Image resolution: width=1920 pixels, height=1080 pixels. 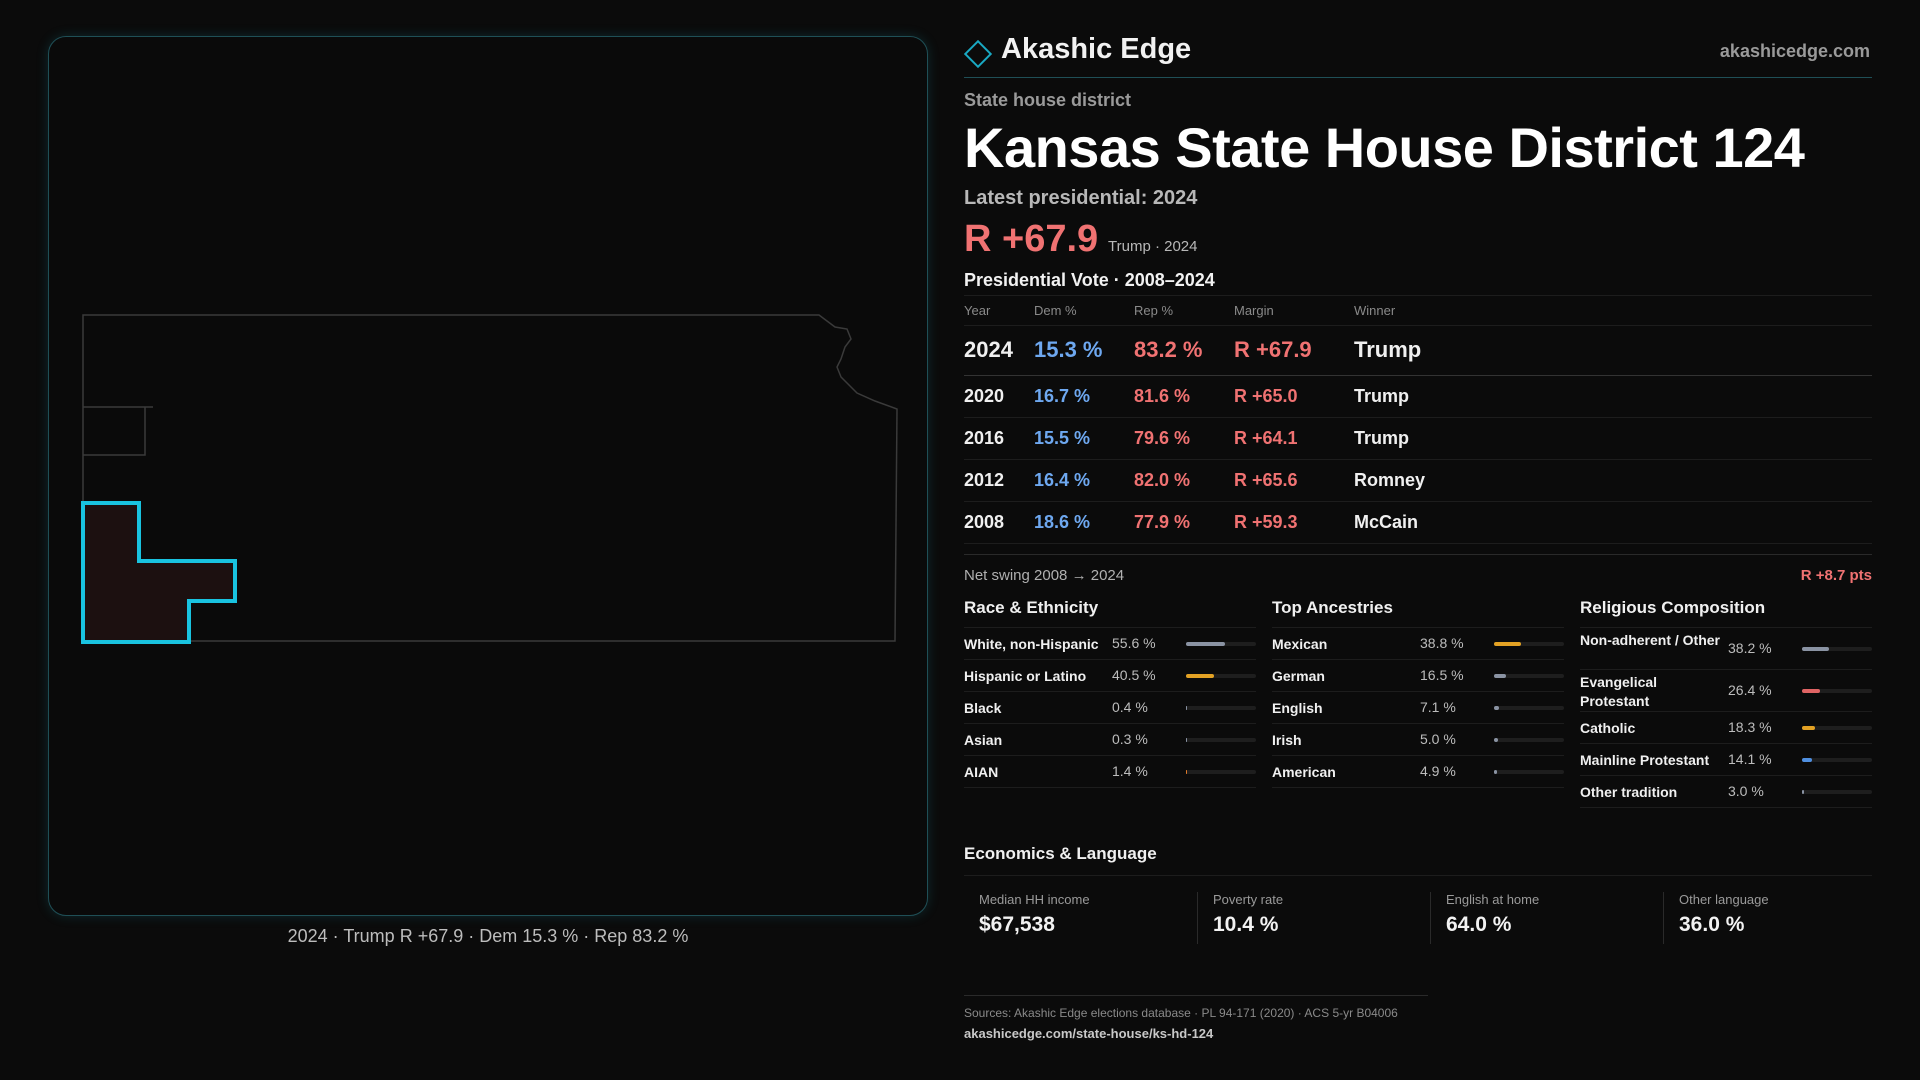 What do you see at coordinates (1726, 649) in the screenshot?
I see `list-item: Non-adherent / Other 38.2 %` at bounding box center [1726, 649].